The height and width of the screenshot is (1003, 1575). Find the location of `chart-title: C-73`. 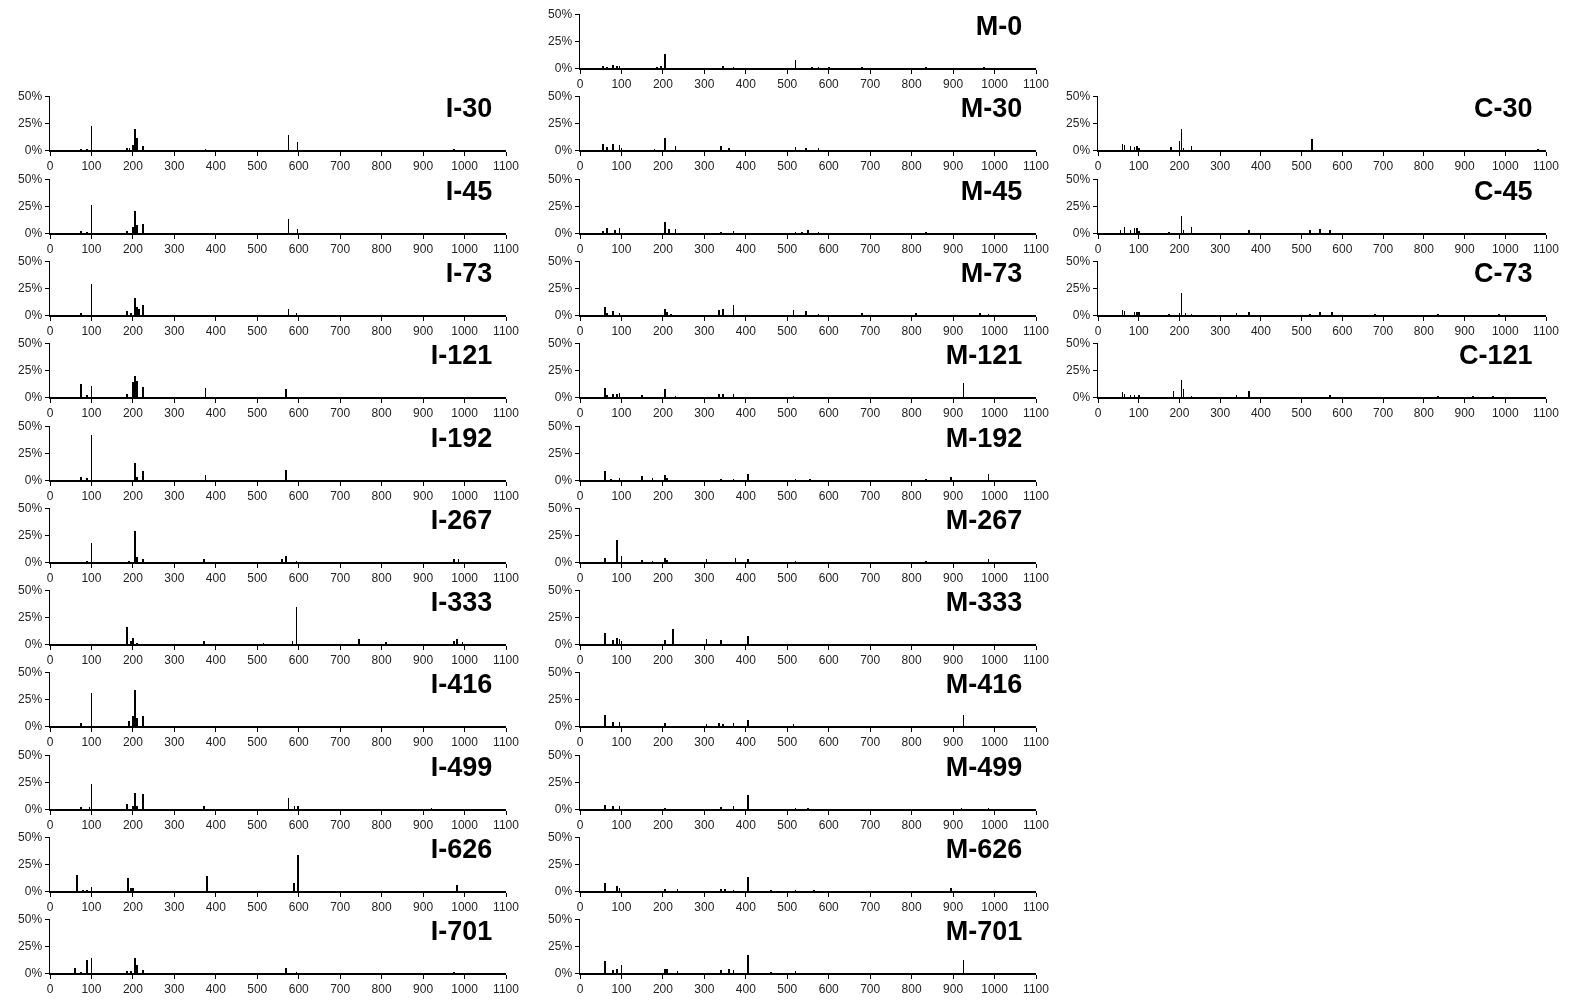

chart-title: C-73 is located at coordinates (1503, 272).